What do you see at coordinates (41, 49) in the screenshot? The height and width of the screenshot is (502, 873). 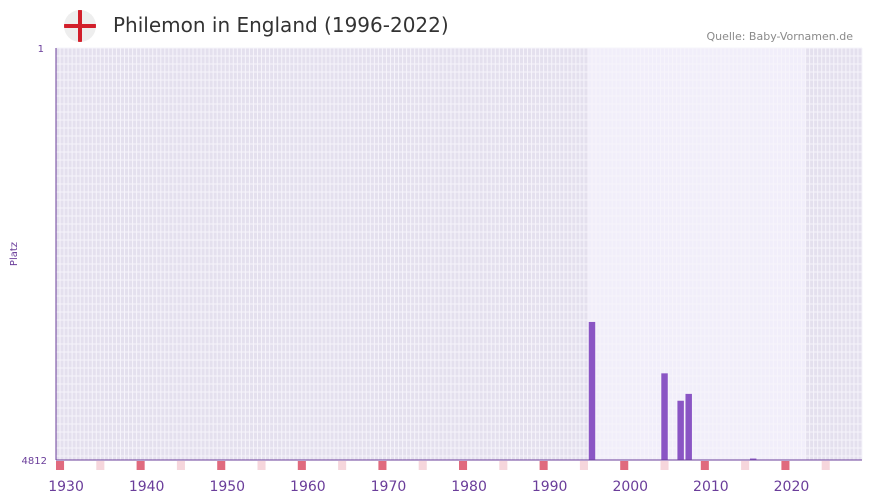 I see `y-tick-label-top: 1` at bounding box center [41, 49].